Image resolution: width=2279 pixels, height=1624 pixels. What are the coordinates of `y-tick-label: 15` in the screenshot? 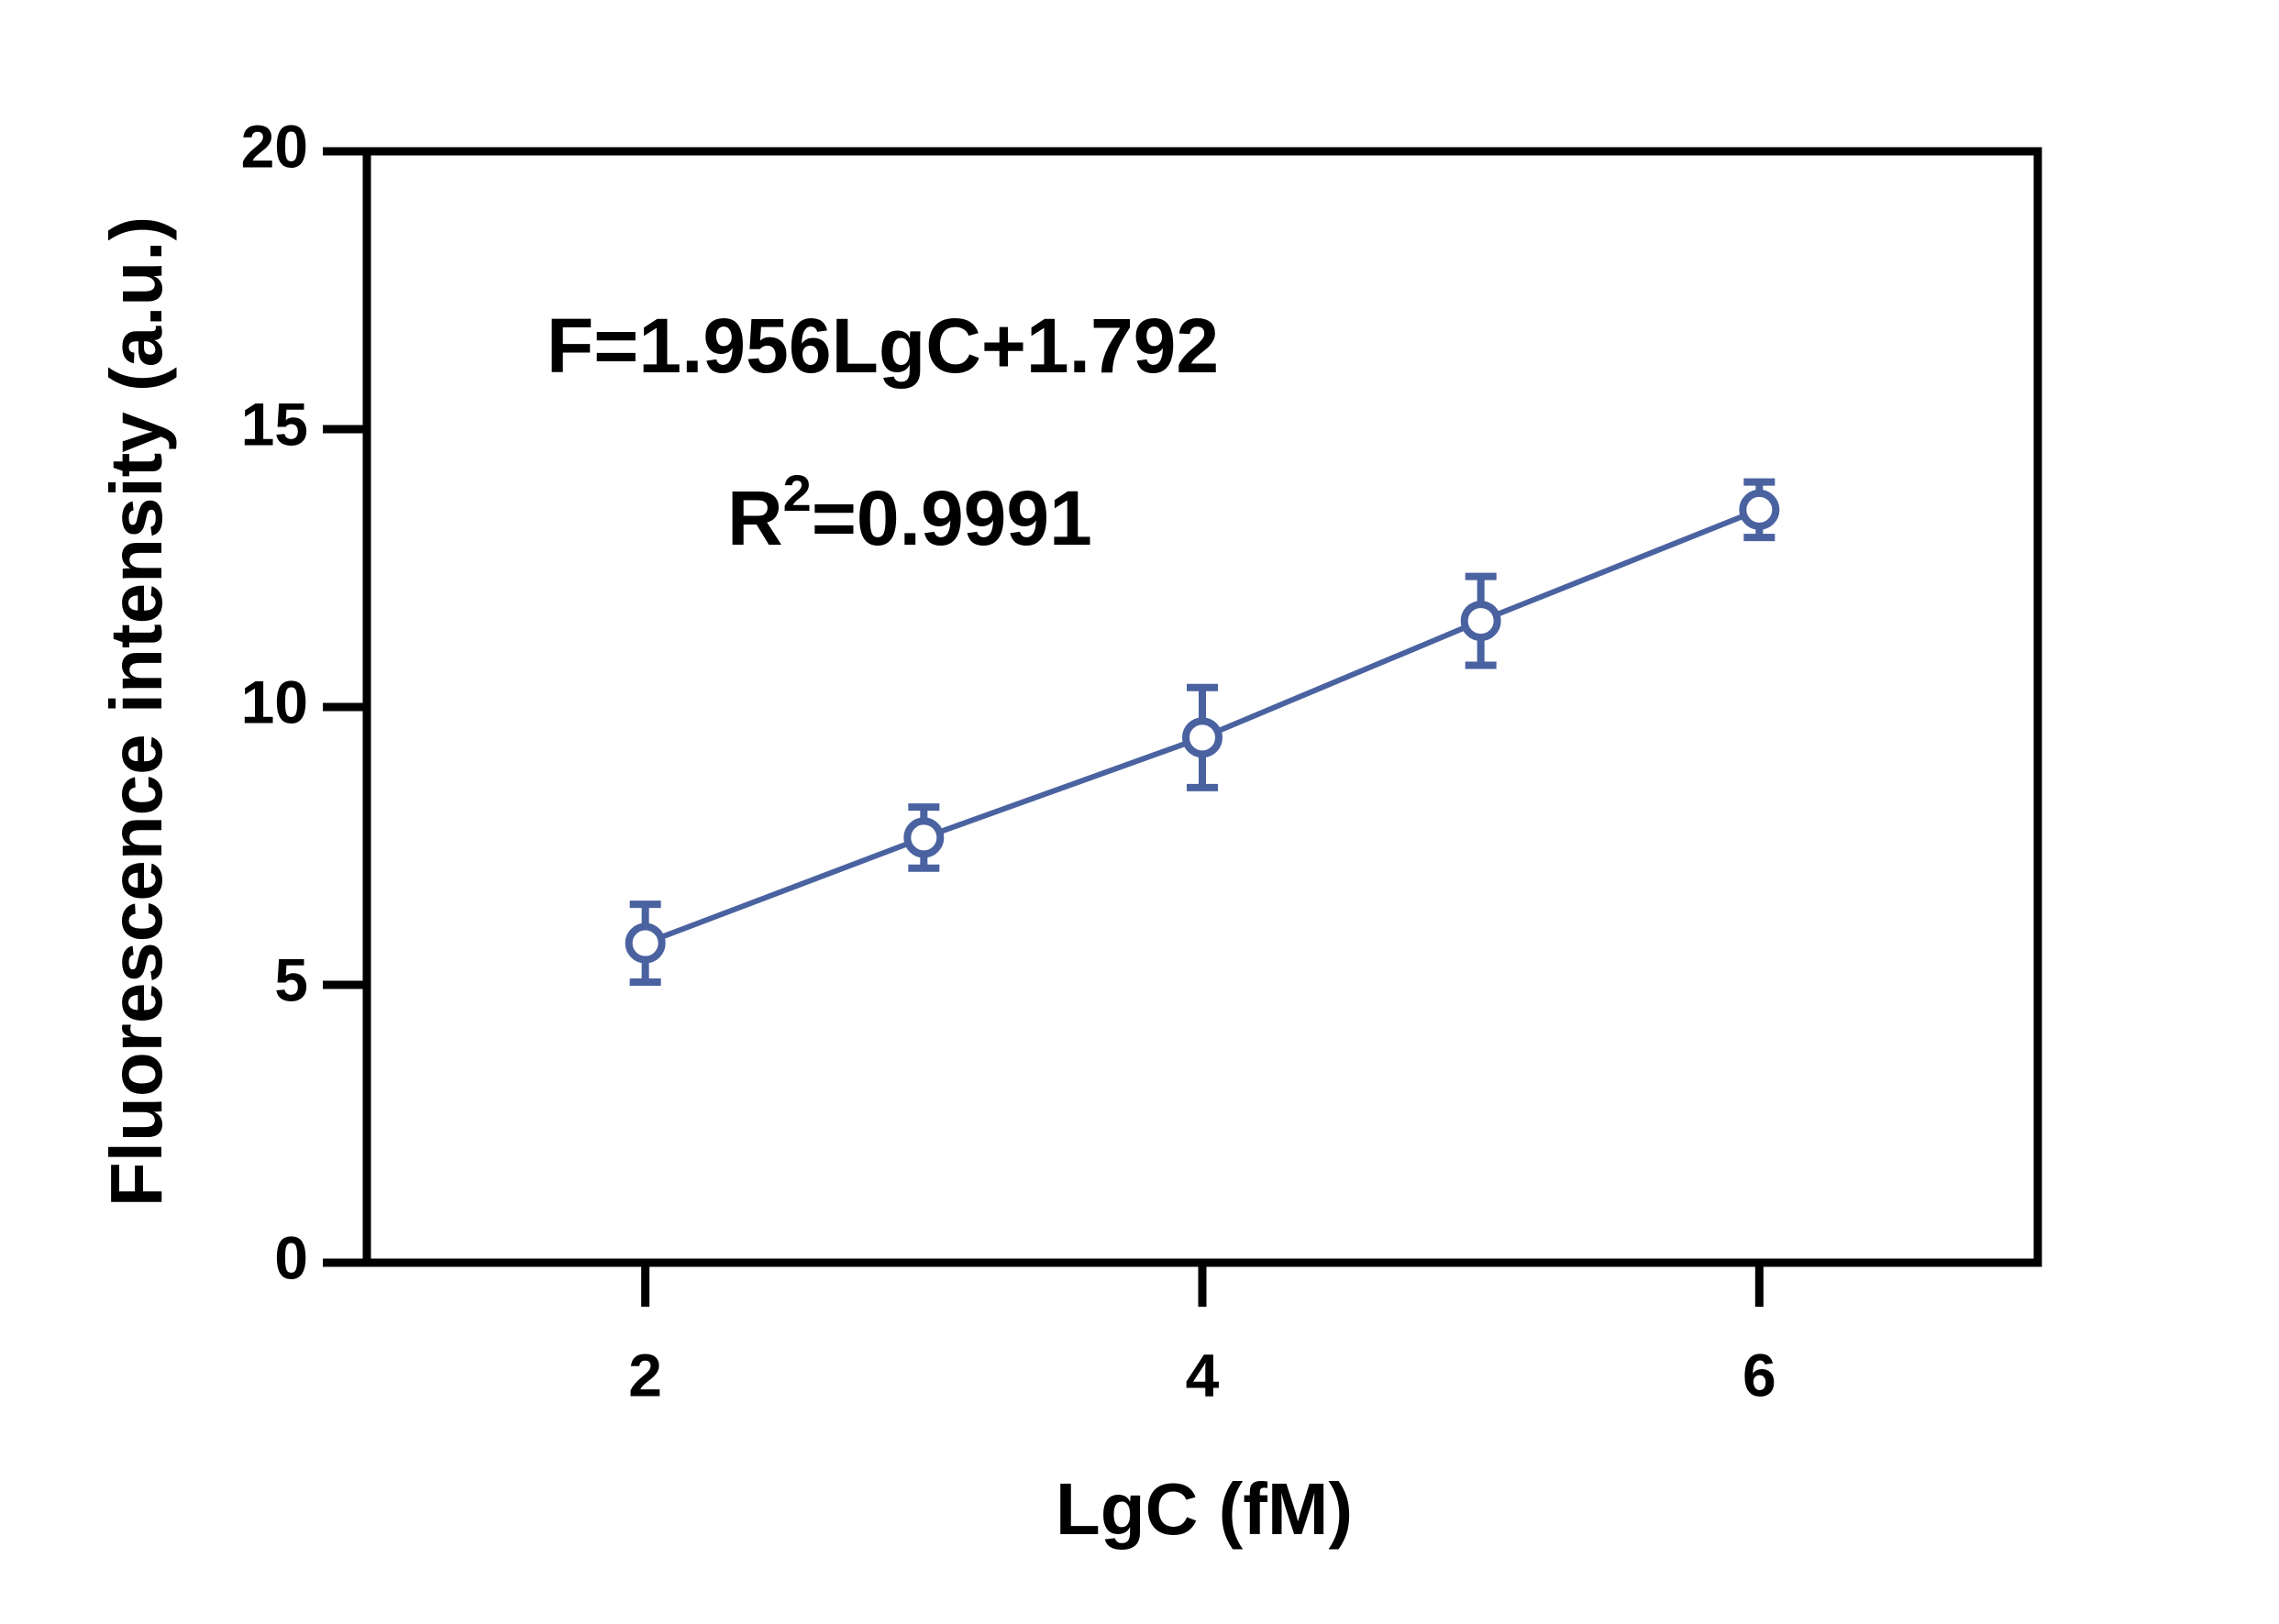 It's located at (275, 424).